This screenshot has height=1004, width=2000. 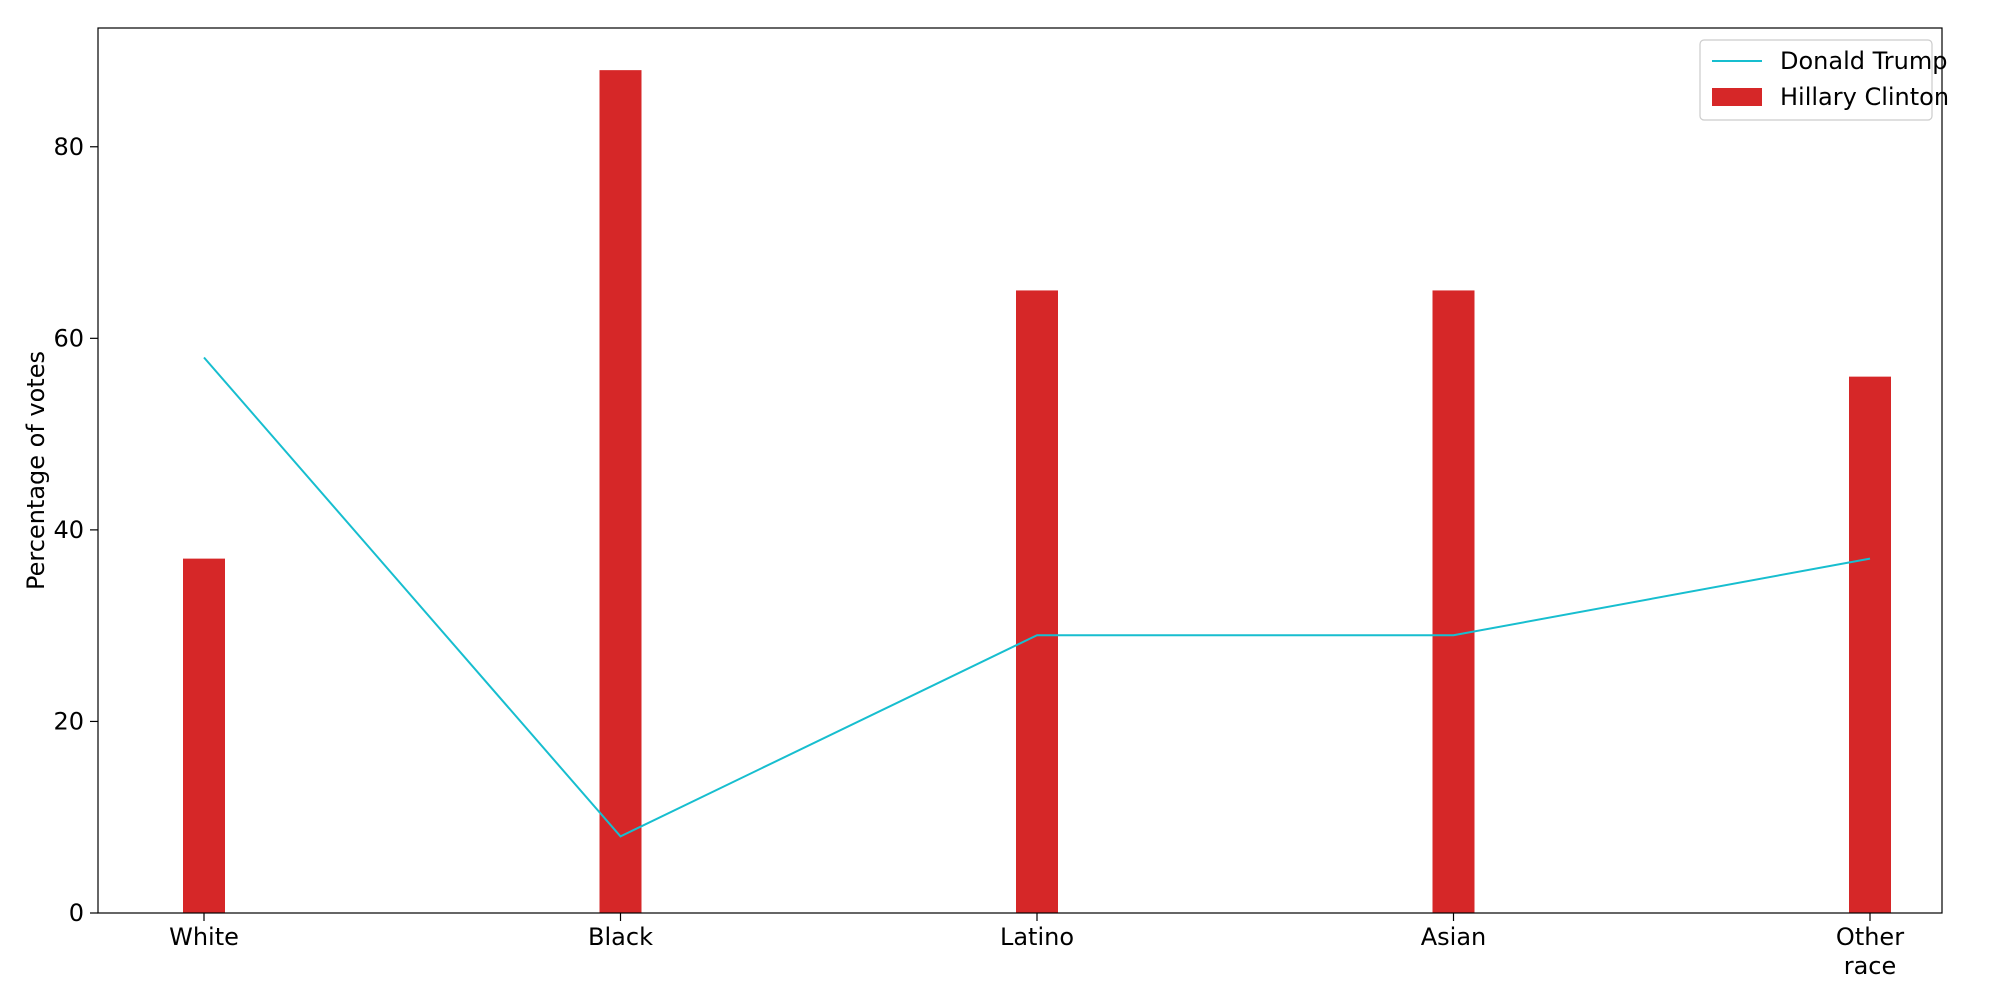 What do you see at coordinates (1737, 97) in the screenshot?
I see `legend-swatch-bar` at bounding box center [1737, 97].